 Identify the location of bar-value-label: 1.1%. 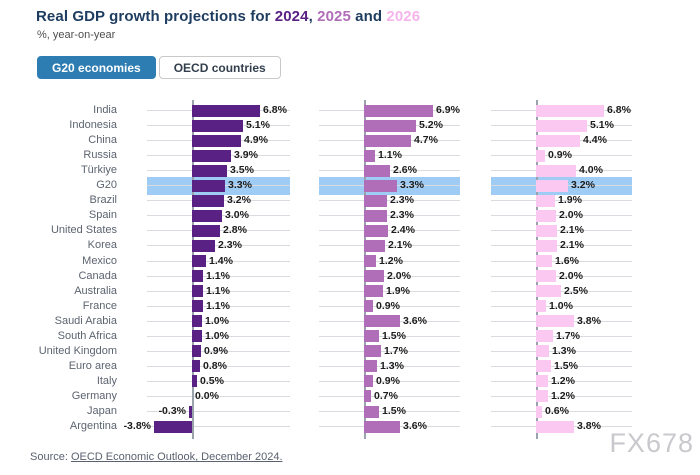
(218, 275).